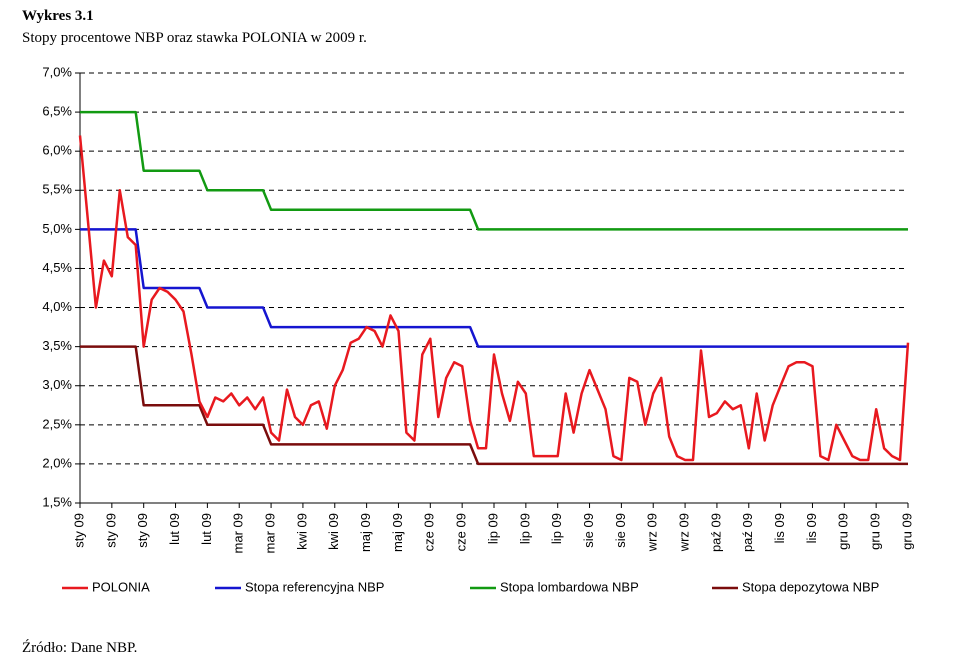  What do you see at coordinates (57, 189) in the screenshot?
I see `y-tick-label: 5,5%` at bounding box center [57, 189].